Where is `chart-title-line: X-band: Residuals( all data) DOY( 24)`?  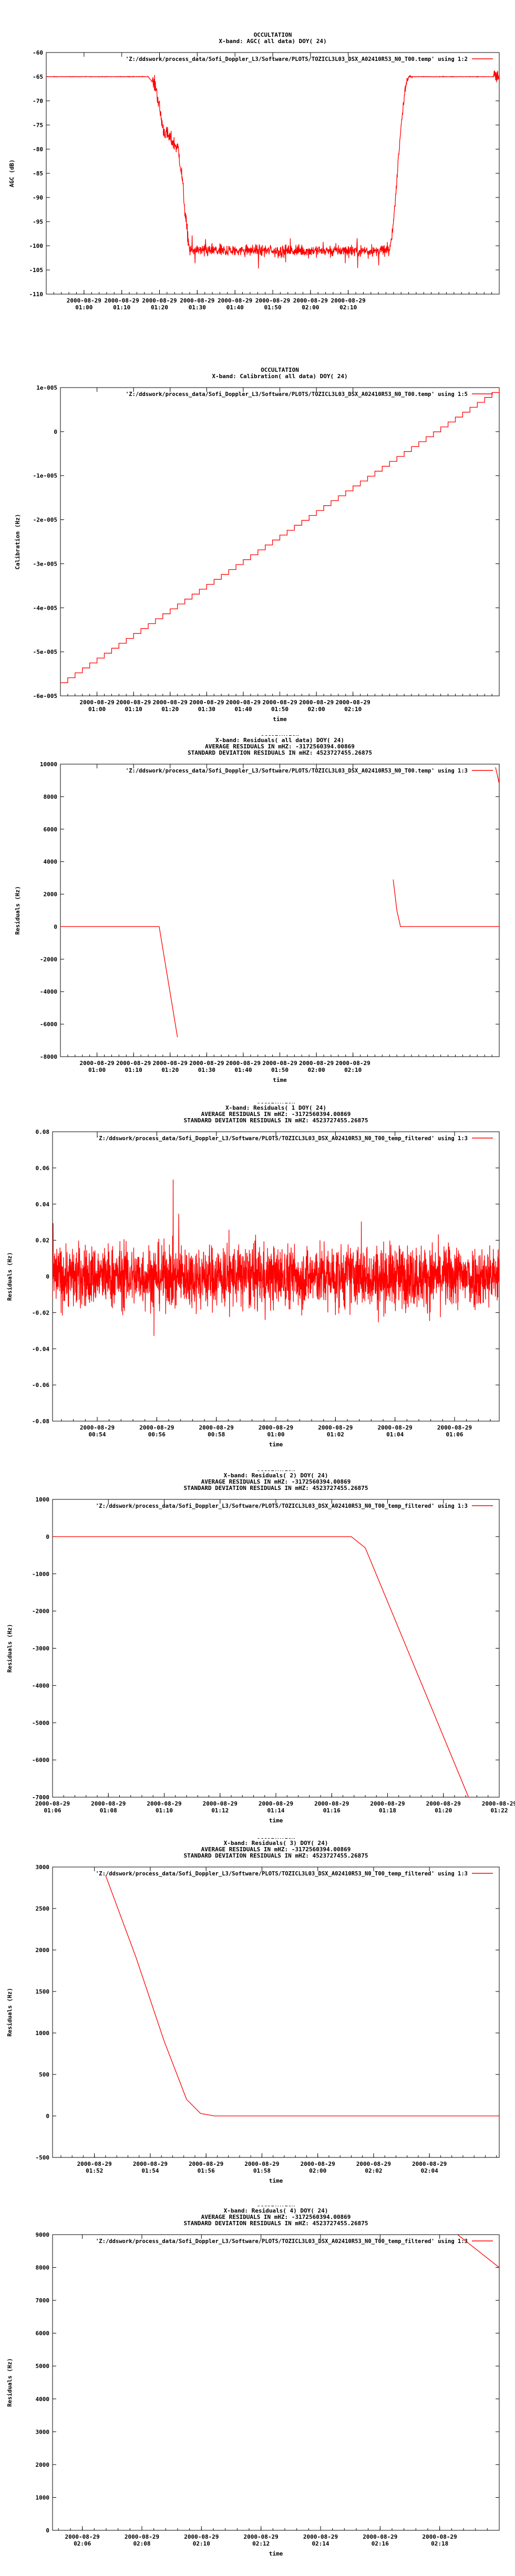 chart-title-line: X-band: Residuals( all data) DOY( 24) is located at coordinates (279, 740).